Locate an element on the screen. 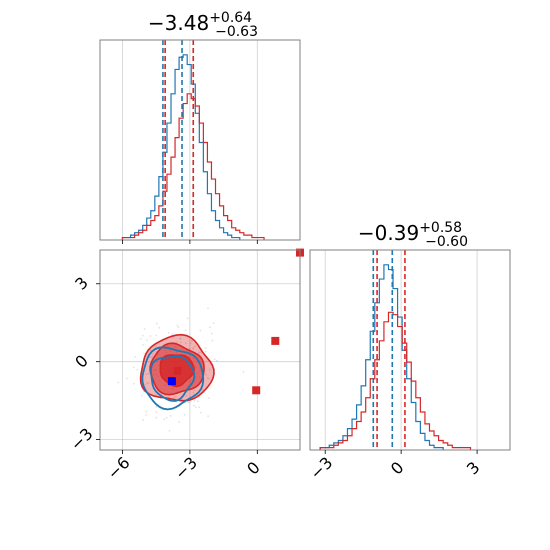  histogram-y-ticks is located at coordinates (401, 452).